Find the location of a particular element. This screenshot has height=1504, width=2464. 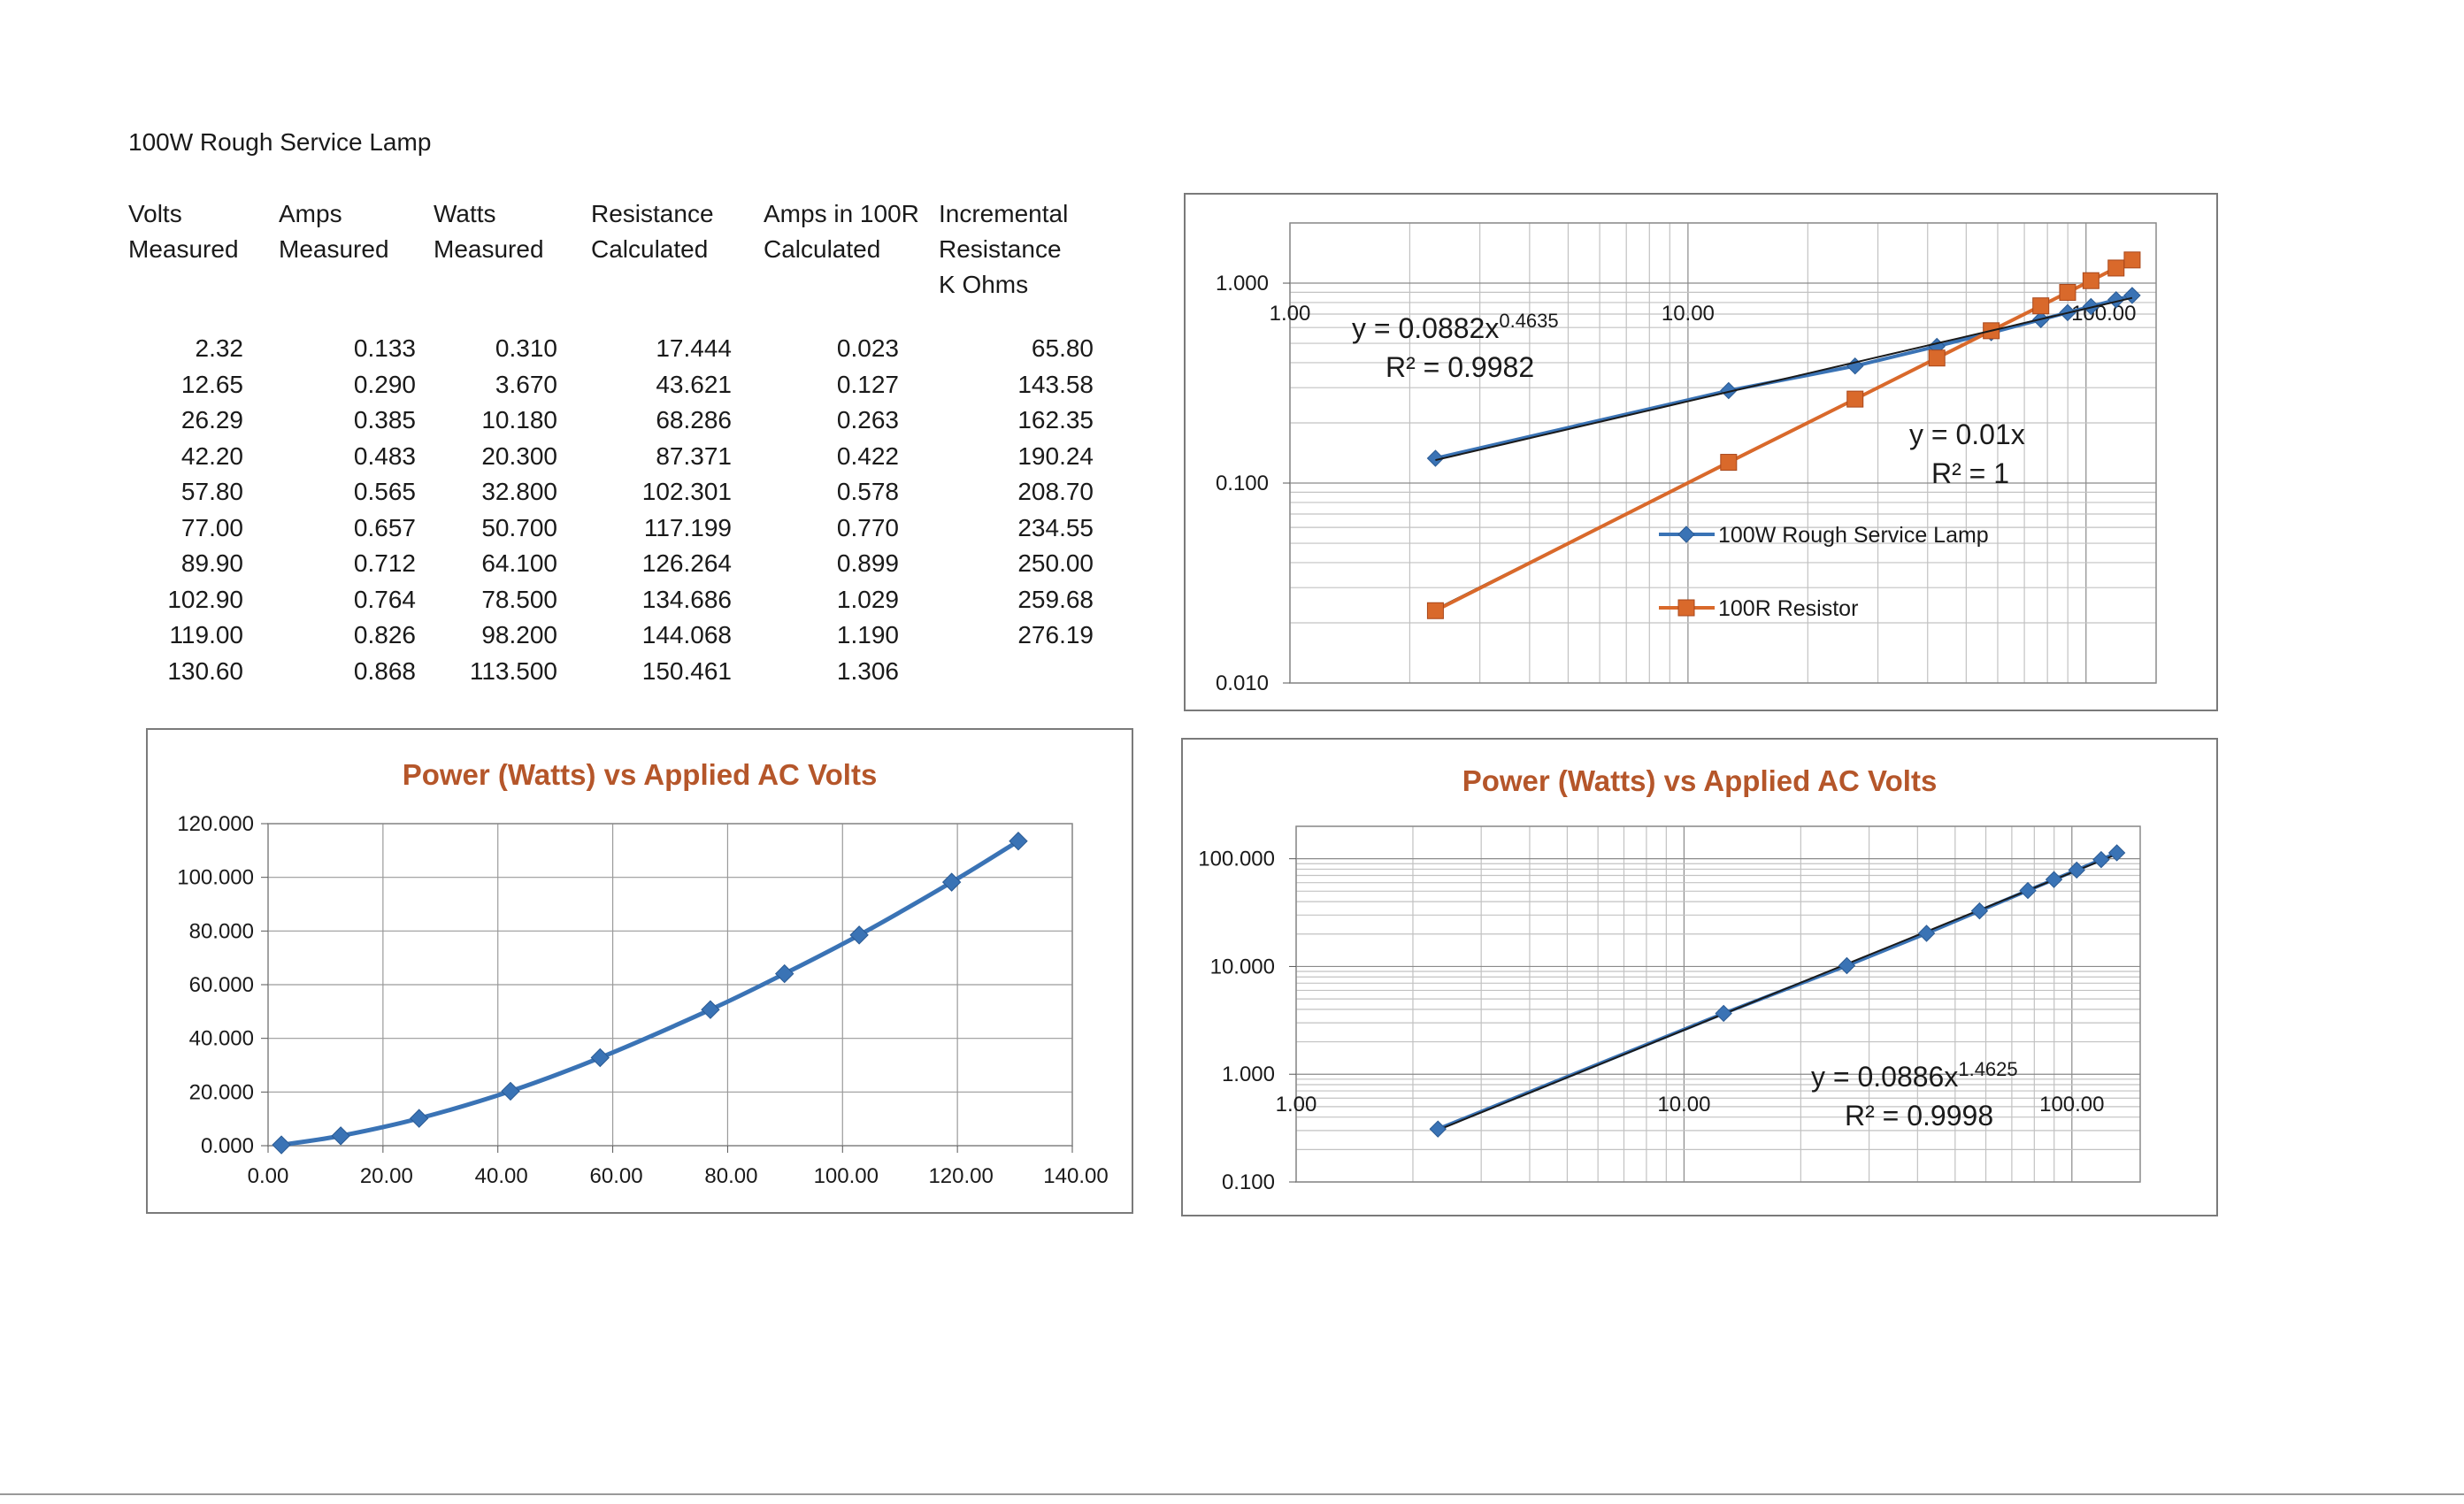

column-header: Incremental Resistance K Ohms is located at coordinates (1004, 249).